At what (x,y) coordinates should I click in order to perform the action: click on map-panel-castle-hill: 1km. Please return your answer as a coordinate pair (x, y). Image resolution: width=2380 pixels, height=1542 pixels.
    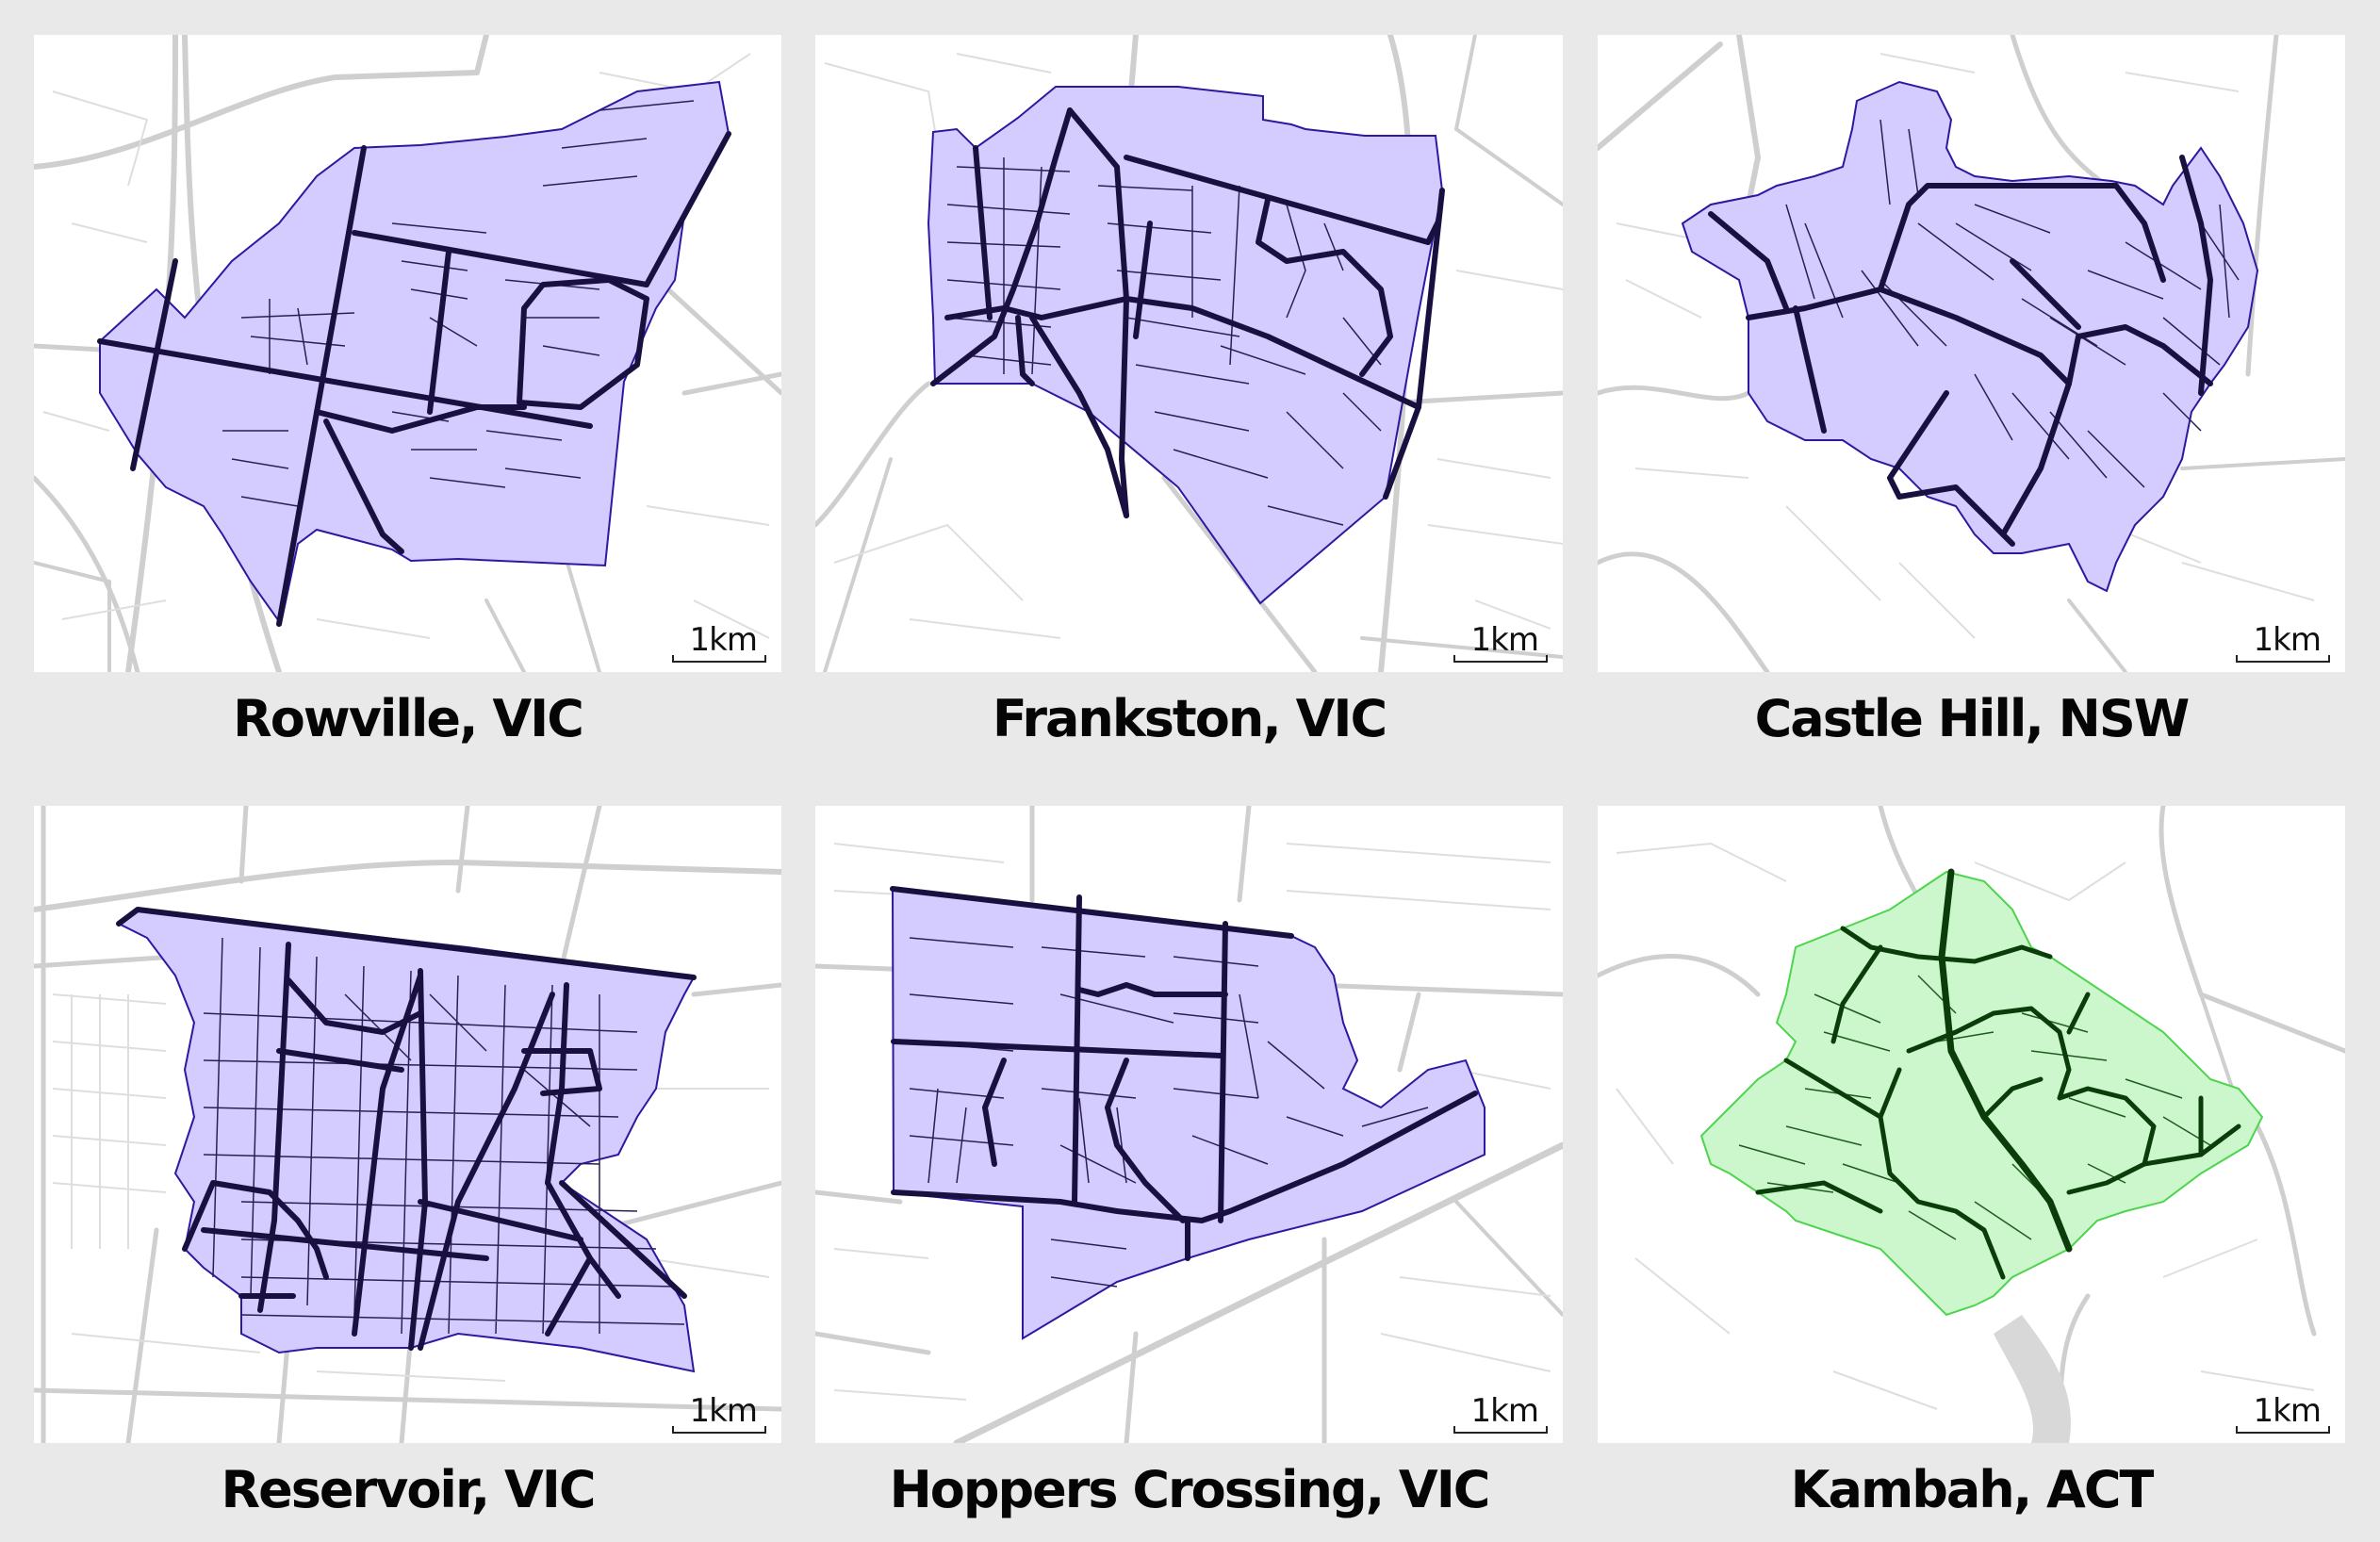
    Looking at the image, I should click on (1971, 353).